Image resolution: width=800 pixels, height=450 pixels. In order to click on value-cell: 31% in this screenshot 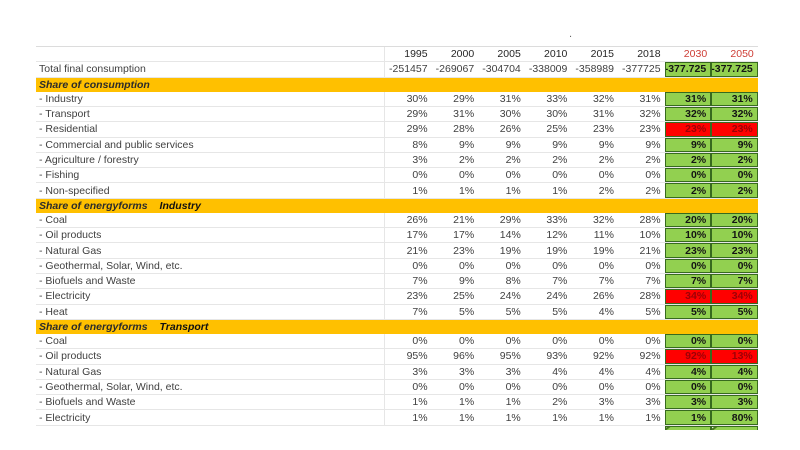, I will do `click(650, 98)`.